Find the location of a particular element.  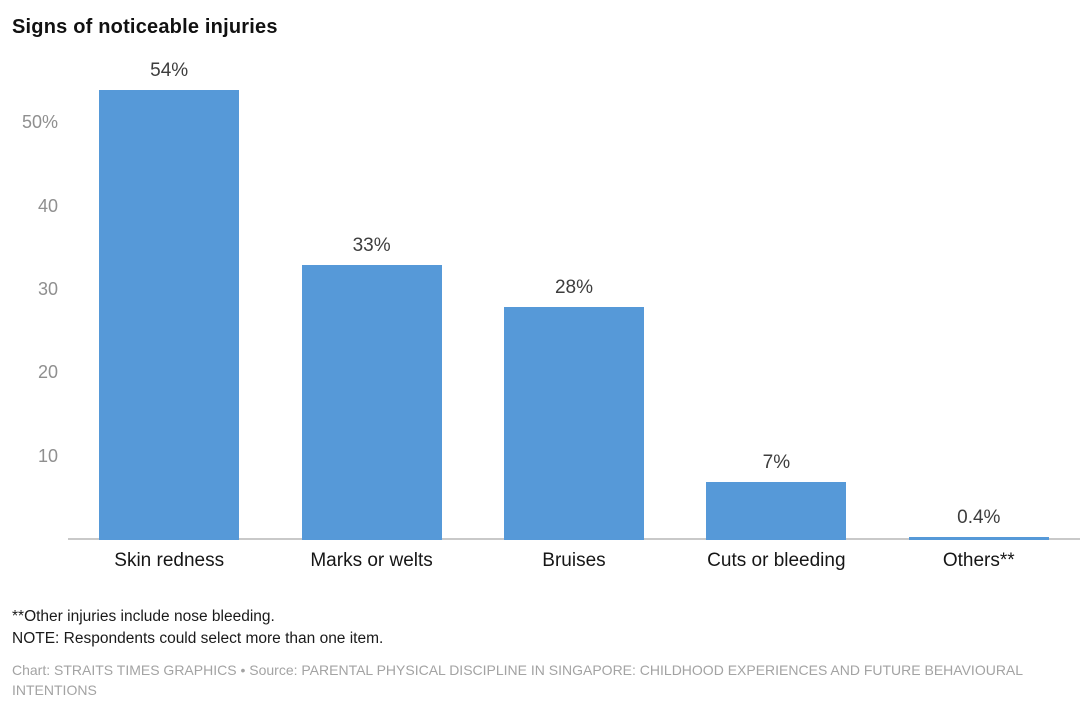

y-tick-label: 40 is located at coordinates (47, 205).